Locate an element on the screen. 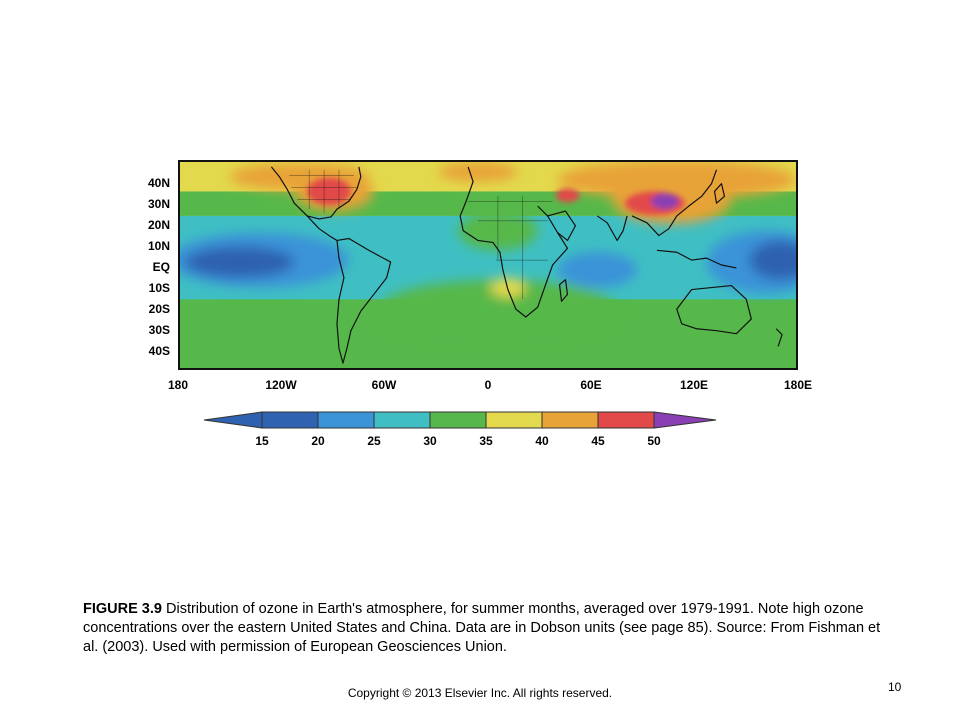 This screenshot has height=720, width=960. north-orange-c is located at coordinates (478, 172).